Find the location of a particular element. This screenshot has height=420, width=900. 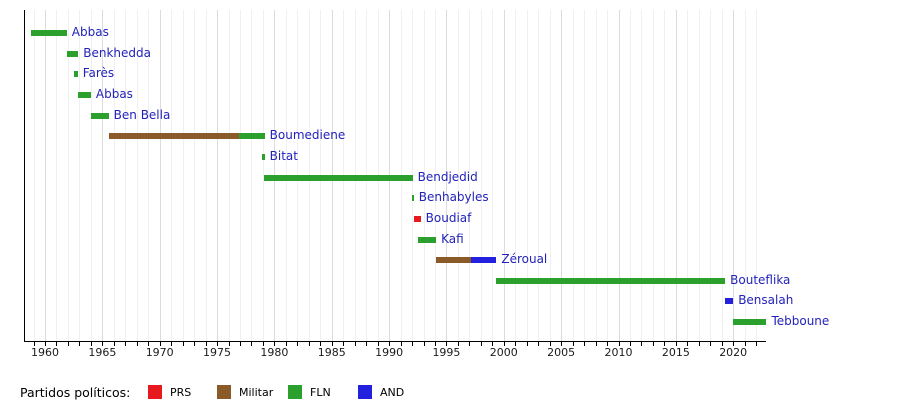

tick-label-1980: 1980 is located at coordinates (274, 352).